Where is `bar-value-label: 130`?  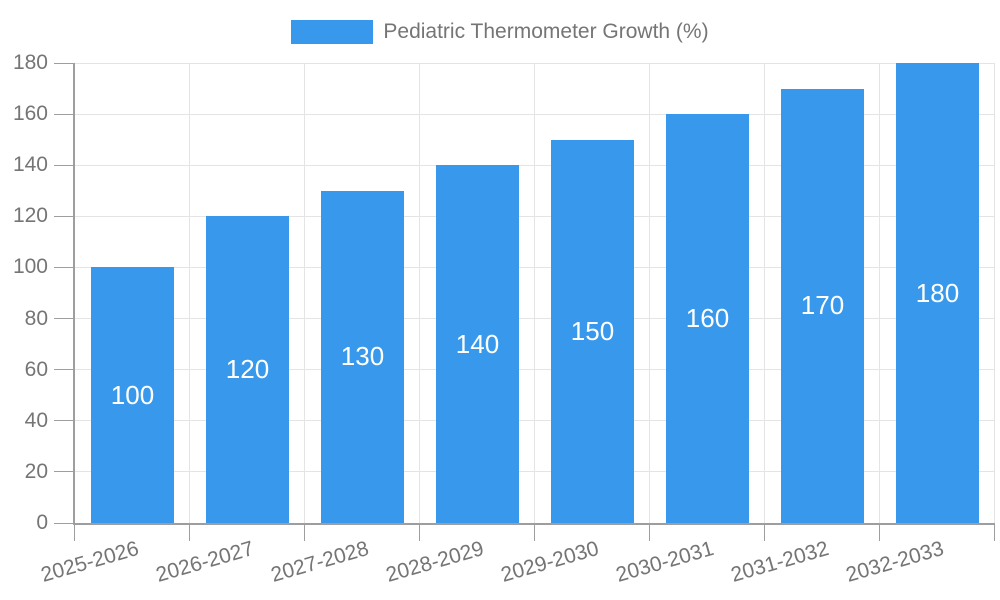
bar-value-label: 130 is located at coordinates (362, 356).